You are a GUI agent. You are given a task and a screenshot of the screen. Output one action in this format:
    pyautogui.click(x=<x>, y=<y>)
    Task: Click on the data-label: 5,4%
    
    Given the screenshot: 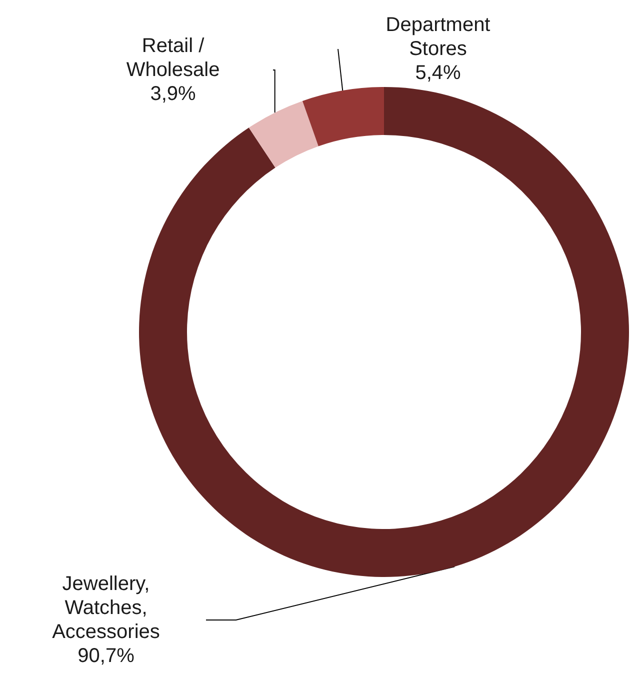 What is the action you would take?
    pyautogui.click(x=438, y=73)
    